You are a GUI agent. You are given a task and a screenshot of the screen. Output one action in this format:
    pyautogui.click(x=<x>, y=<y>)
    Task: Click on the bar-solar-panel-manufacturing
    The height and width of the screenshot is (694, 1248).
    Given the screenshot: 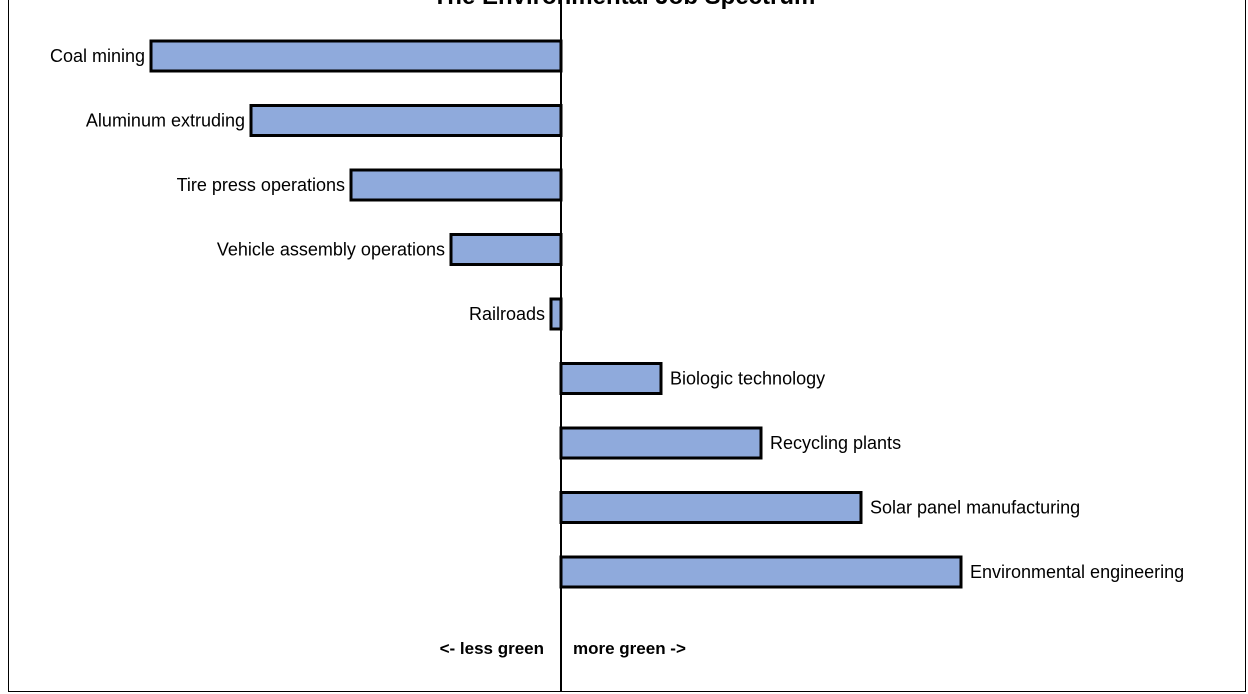 What is the action you would take?
    pyautogui.click(x=711, y=507)
    